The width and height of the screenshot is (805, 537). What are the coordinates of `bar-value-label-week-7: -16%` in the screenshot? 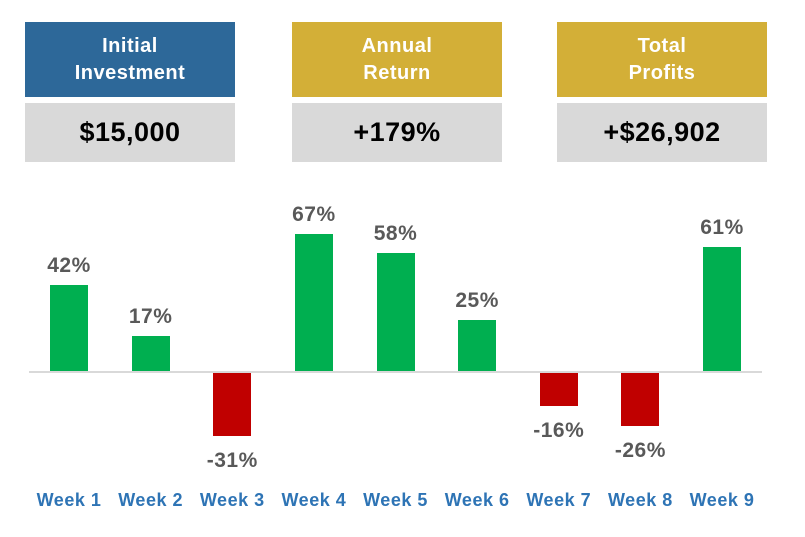 It's located at (559, 430).